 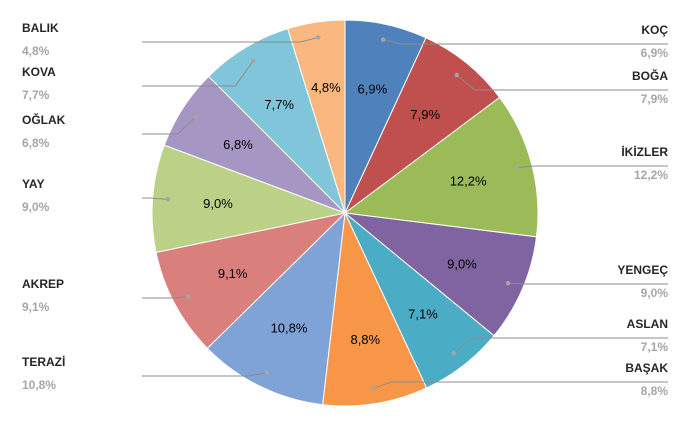 I want to click on category-value-label-terazi: 10,8%, so click(x=39, y=385).